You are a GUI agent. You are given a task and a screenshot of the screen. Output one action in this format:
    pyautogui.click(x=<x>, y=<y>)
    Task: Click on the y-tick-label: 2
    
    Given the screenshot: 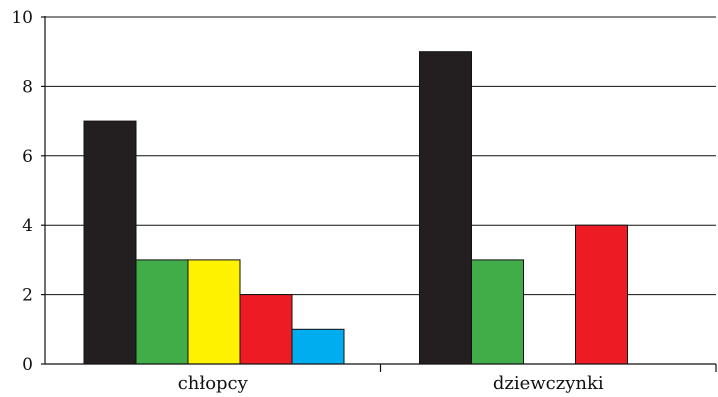 What is the action you would take?
    pyautogui.click(x=27, y=296)
    